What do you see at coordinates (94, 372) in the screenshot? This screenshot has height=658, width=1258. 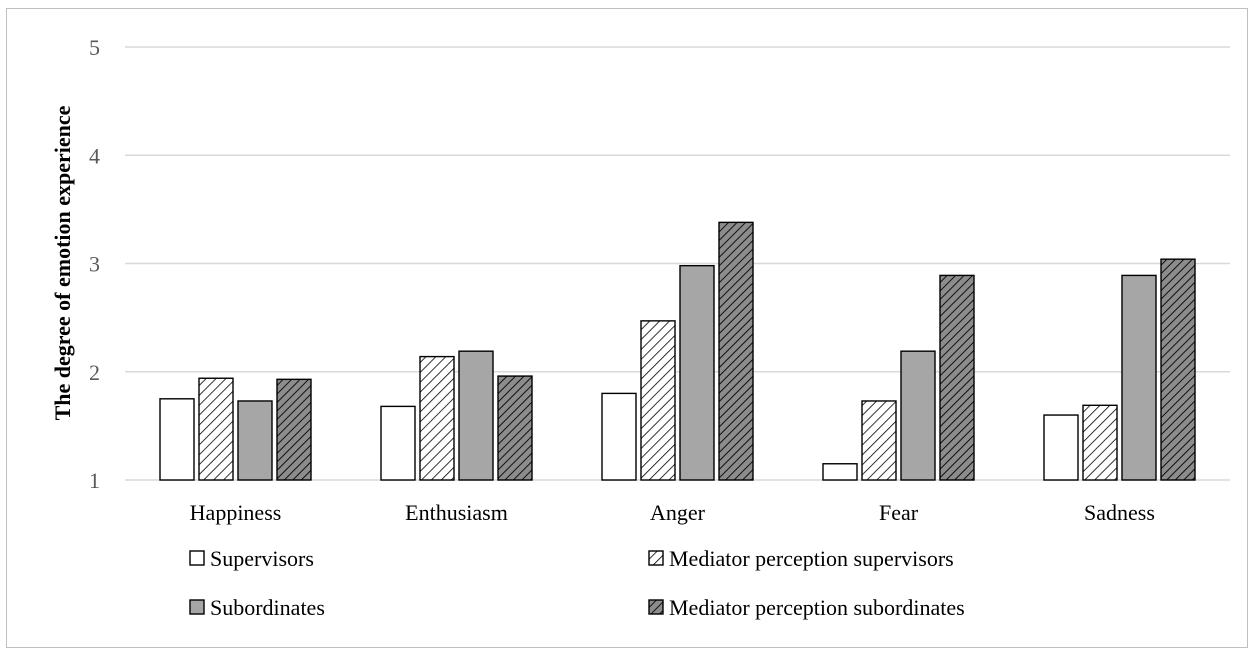 I see `y-tick-label: 2` at bounding box center [94, 372].